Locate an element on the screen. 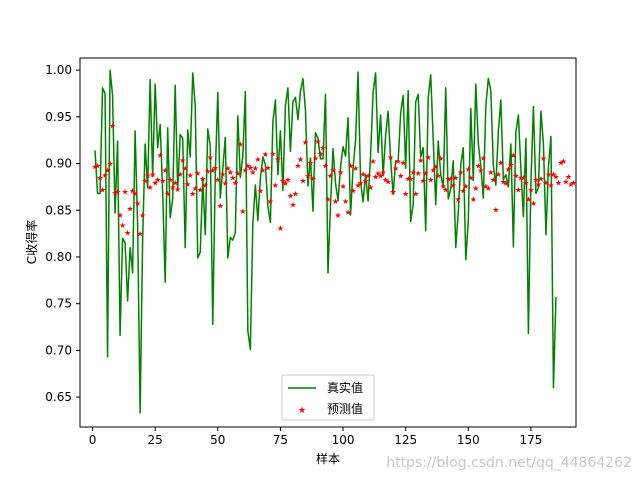 Image resolution: width=640 pixels, height=480 pixels. x-axis-label: 样本 is located at coordinates (328, 458).